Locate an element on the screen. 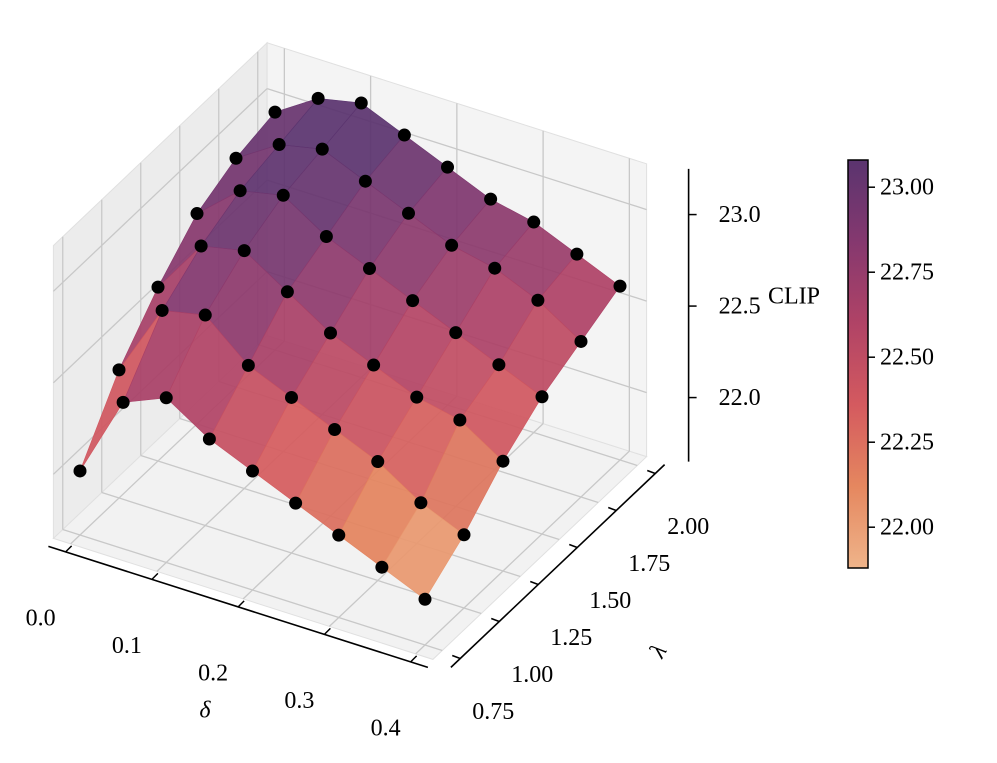 The image size is (997, 763). y-tick-label: 1.00 is located at coordinates (532, 675).